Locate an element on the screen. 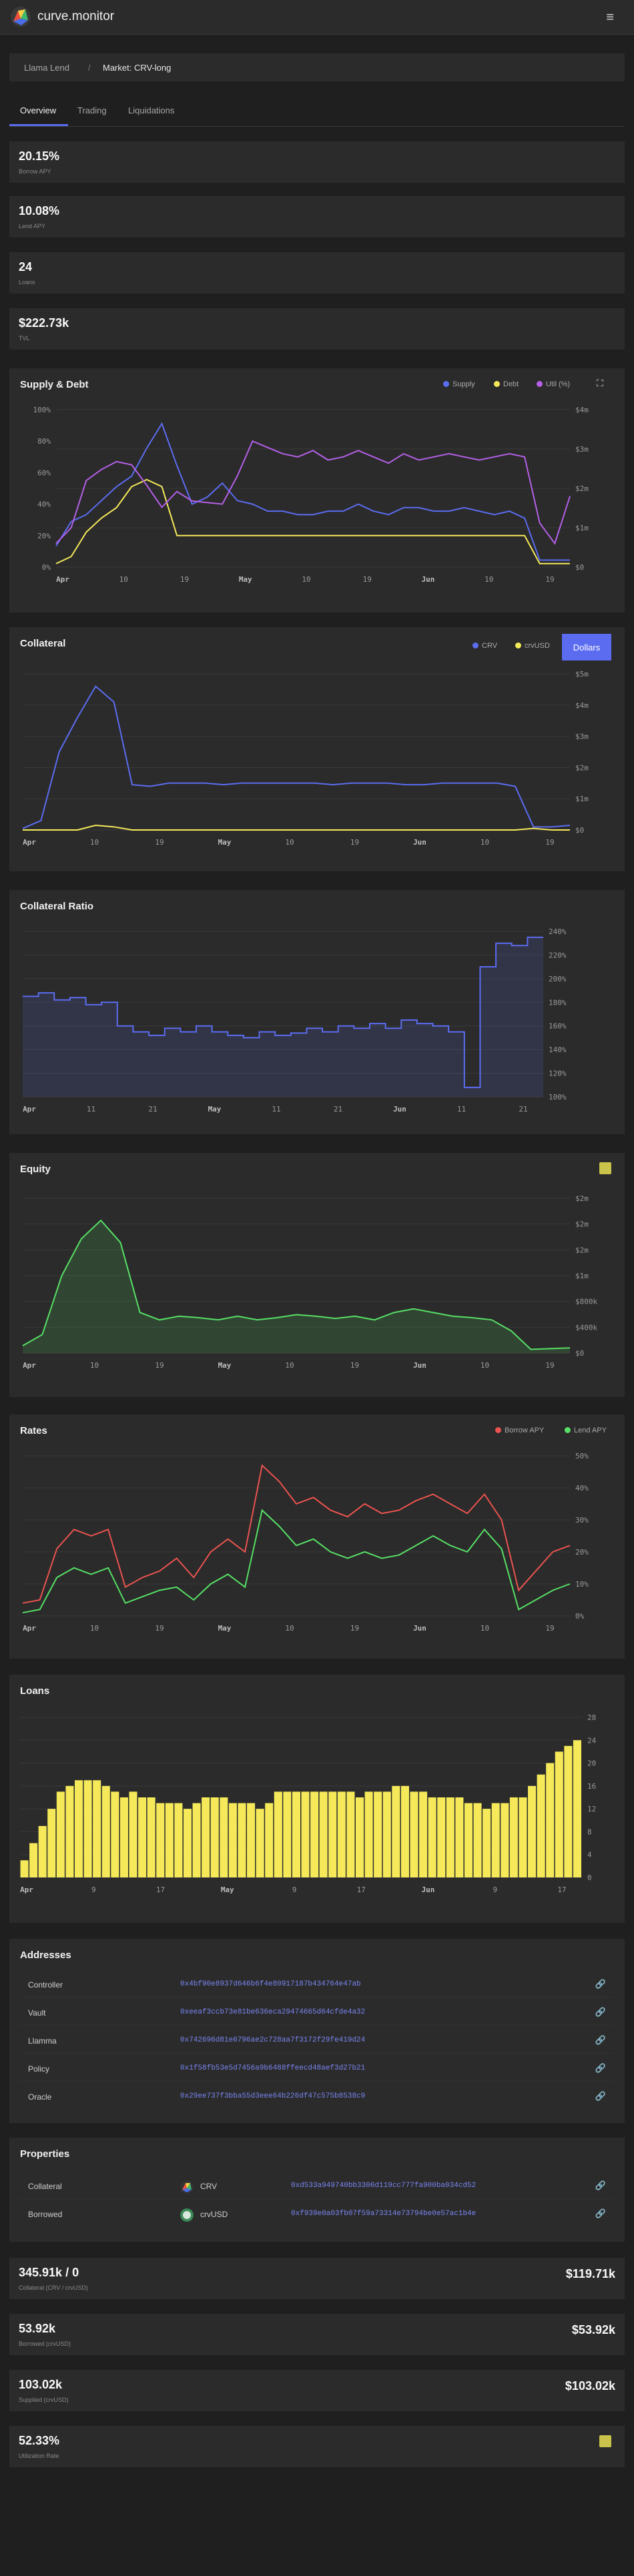 The height and width of the screenshot is (2576, 634). y-tick-label: 8 is located at coordinates (590, 1831).